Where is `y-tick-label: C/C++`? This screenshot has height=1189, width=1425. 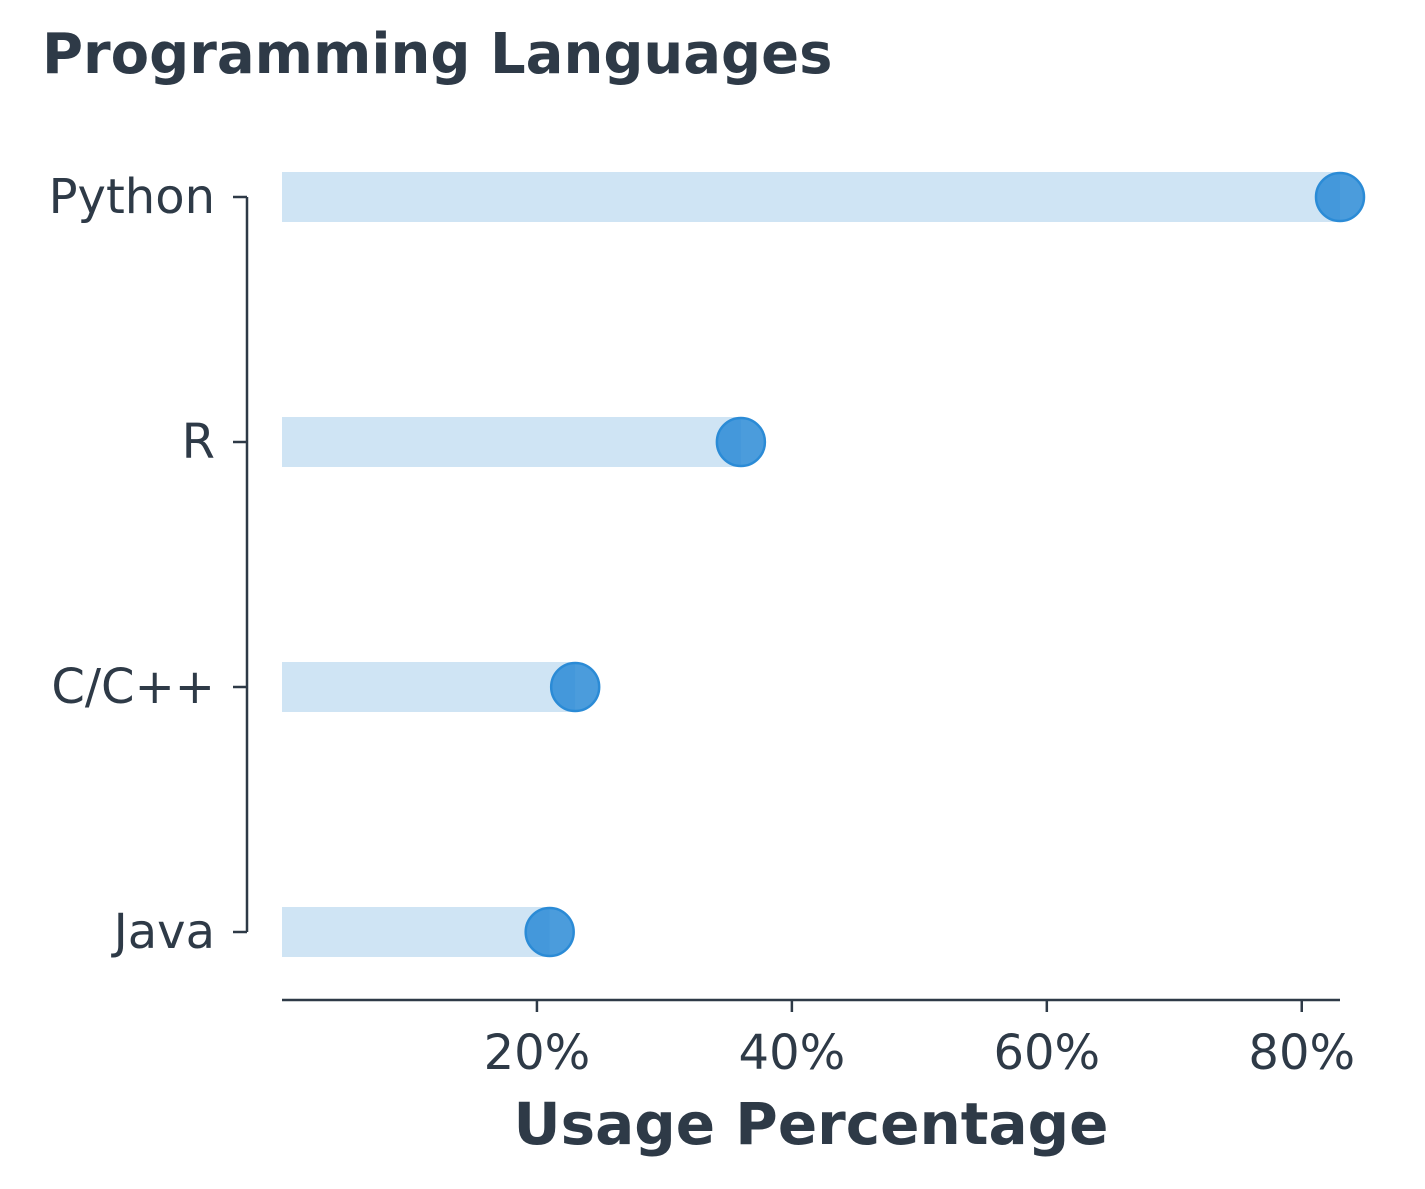
y-tick-label: C/C++ is located at coordinates (133, 687).